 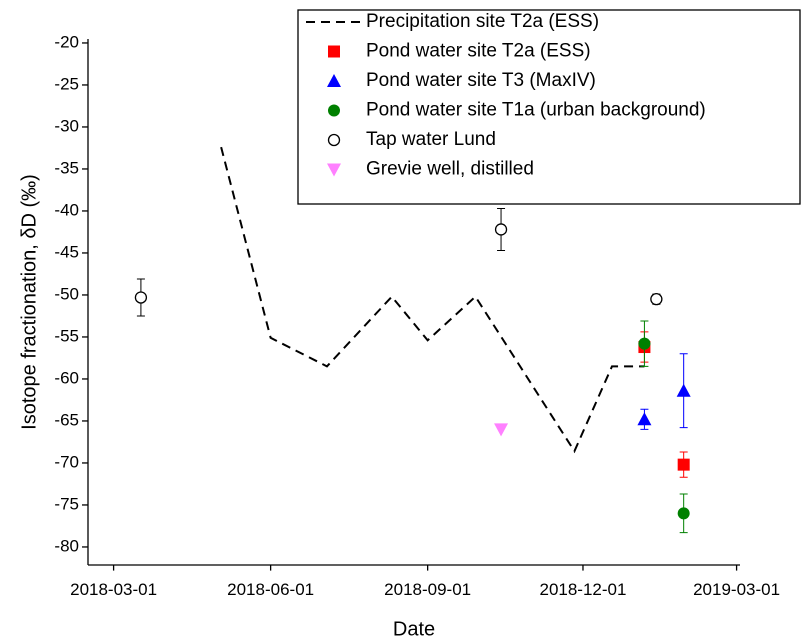 What do you see at coordinates (113, 589) in the screenshot?
I see `x-tick-label: 2018-03-01` at bounding box center [113, 589].